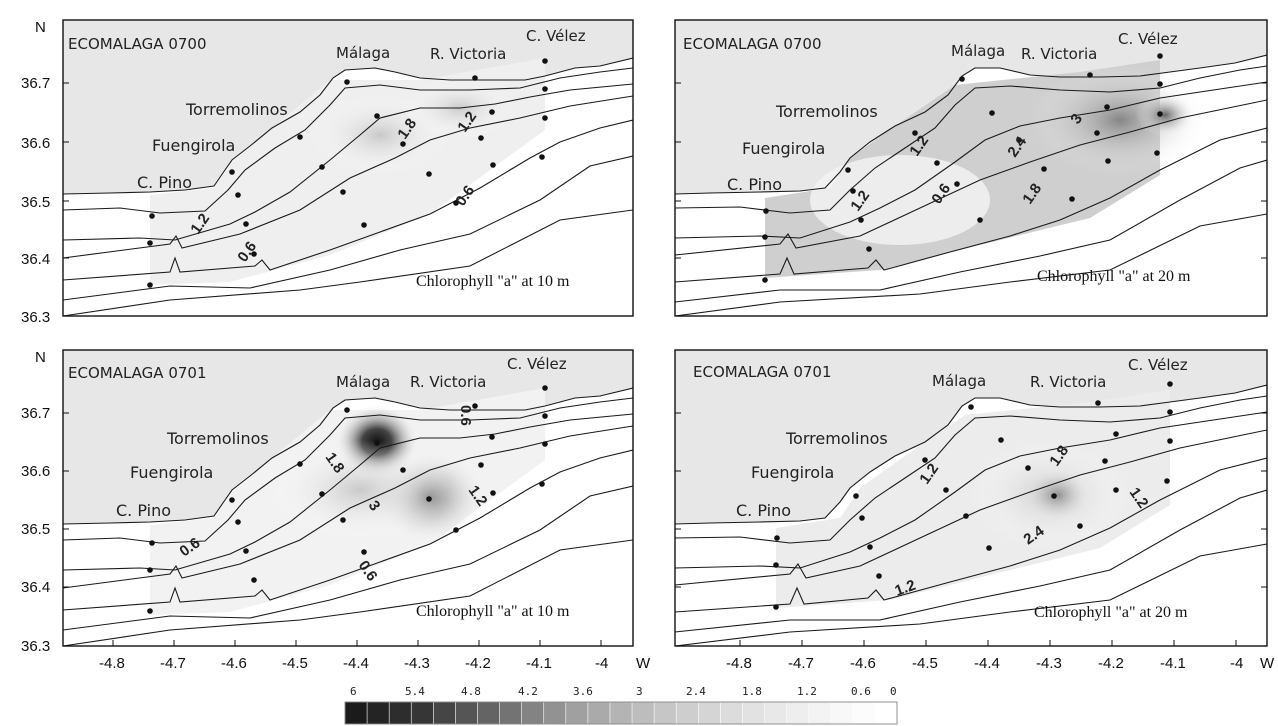  I want to click on colorbar-labels: 6 5.4 4.8 4.2 3.6 3 2.4 1.8 1.2 0.6 0, so click(623, 691).